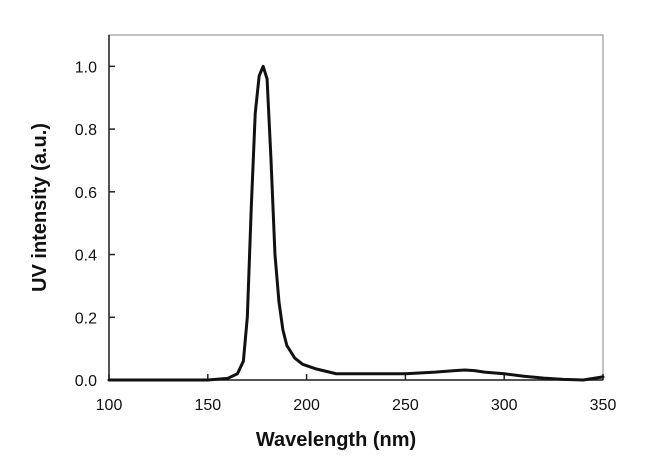 This screenshot has height=473, width=658. Describe the element at coordinates (405, 405) in the screenshot. I see `x-tick-label: 250` at that location.